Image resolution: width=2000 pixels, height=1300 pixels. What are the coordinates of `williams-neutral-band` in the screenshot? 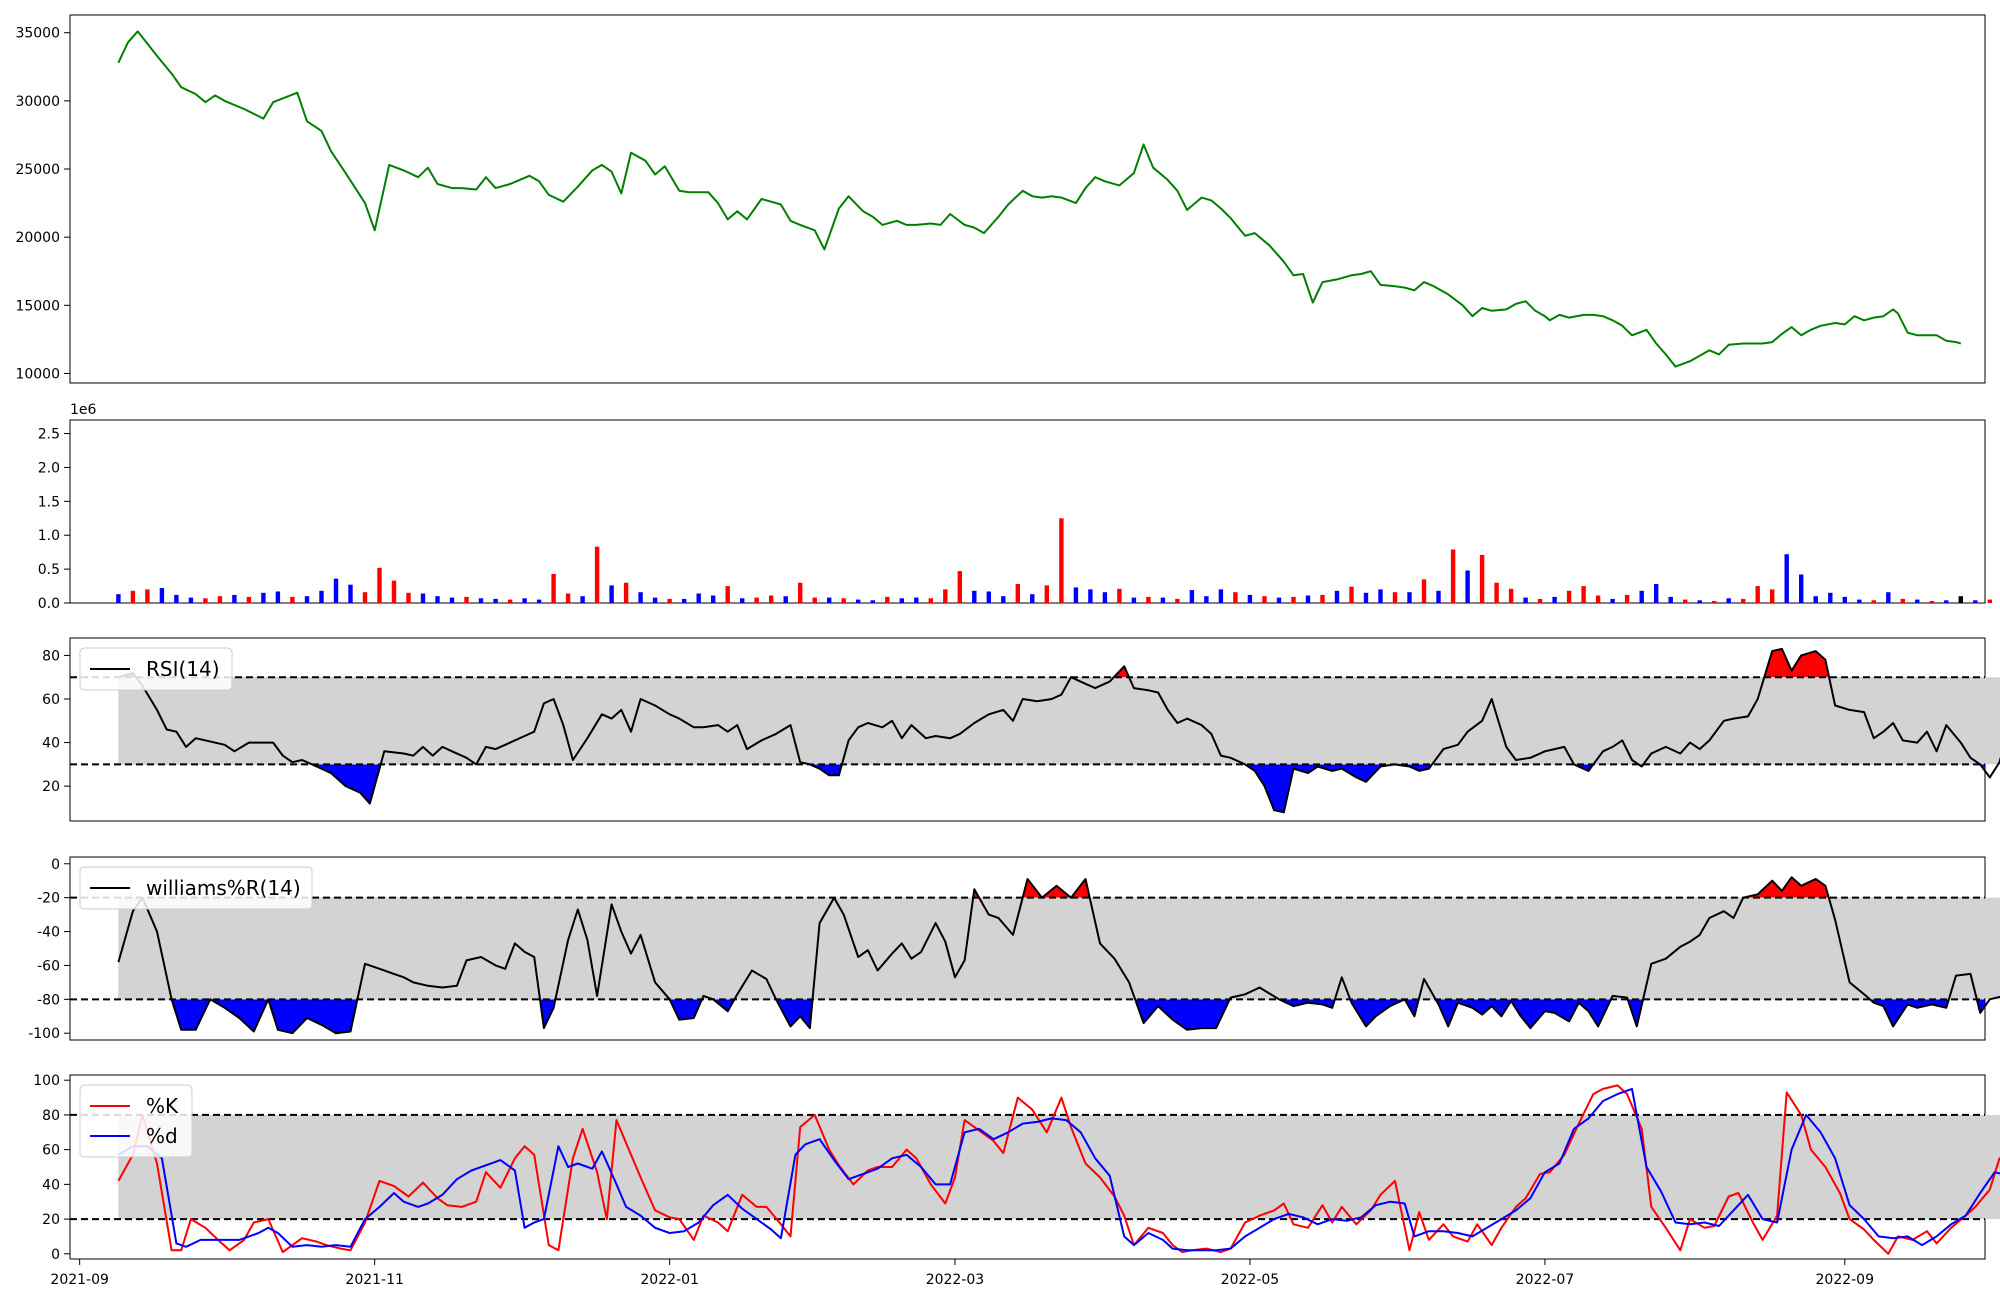 It's located at (1059, 948).